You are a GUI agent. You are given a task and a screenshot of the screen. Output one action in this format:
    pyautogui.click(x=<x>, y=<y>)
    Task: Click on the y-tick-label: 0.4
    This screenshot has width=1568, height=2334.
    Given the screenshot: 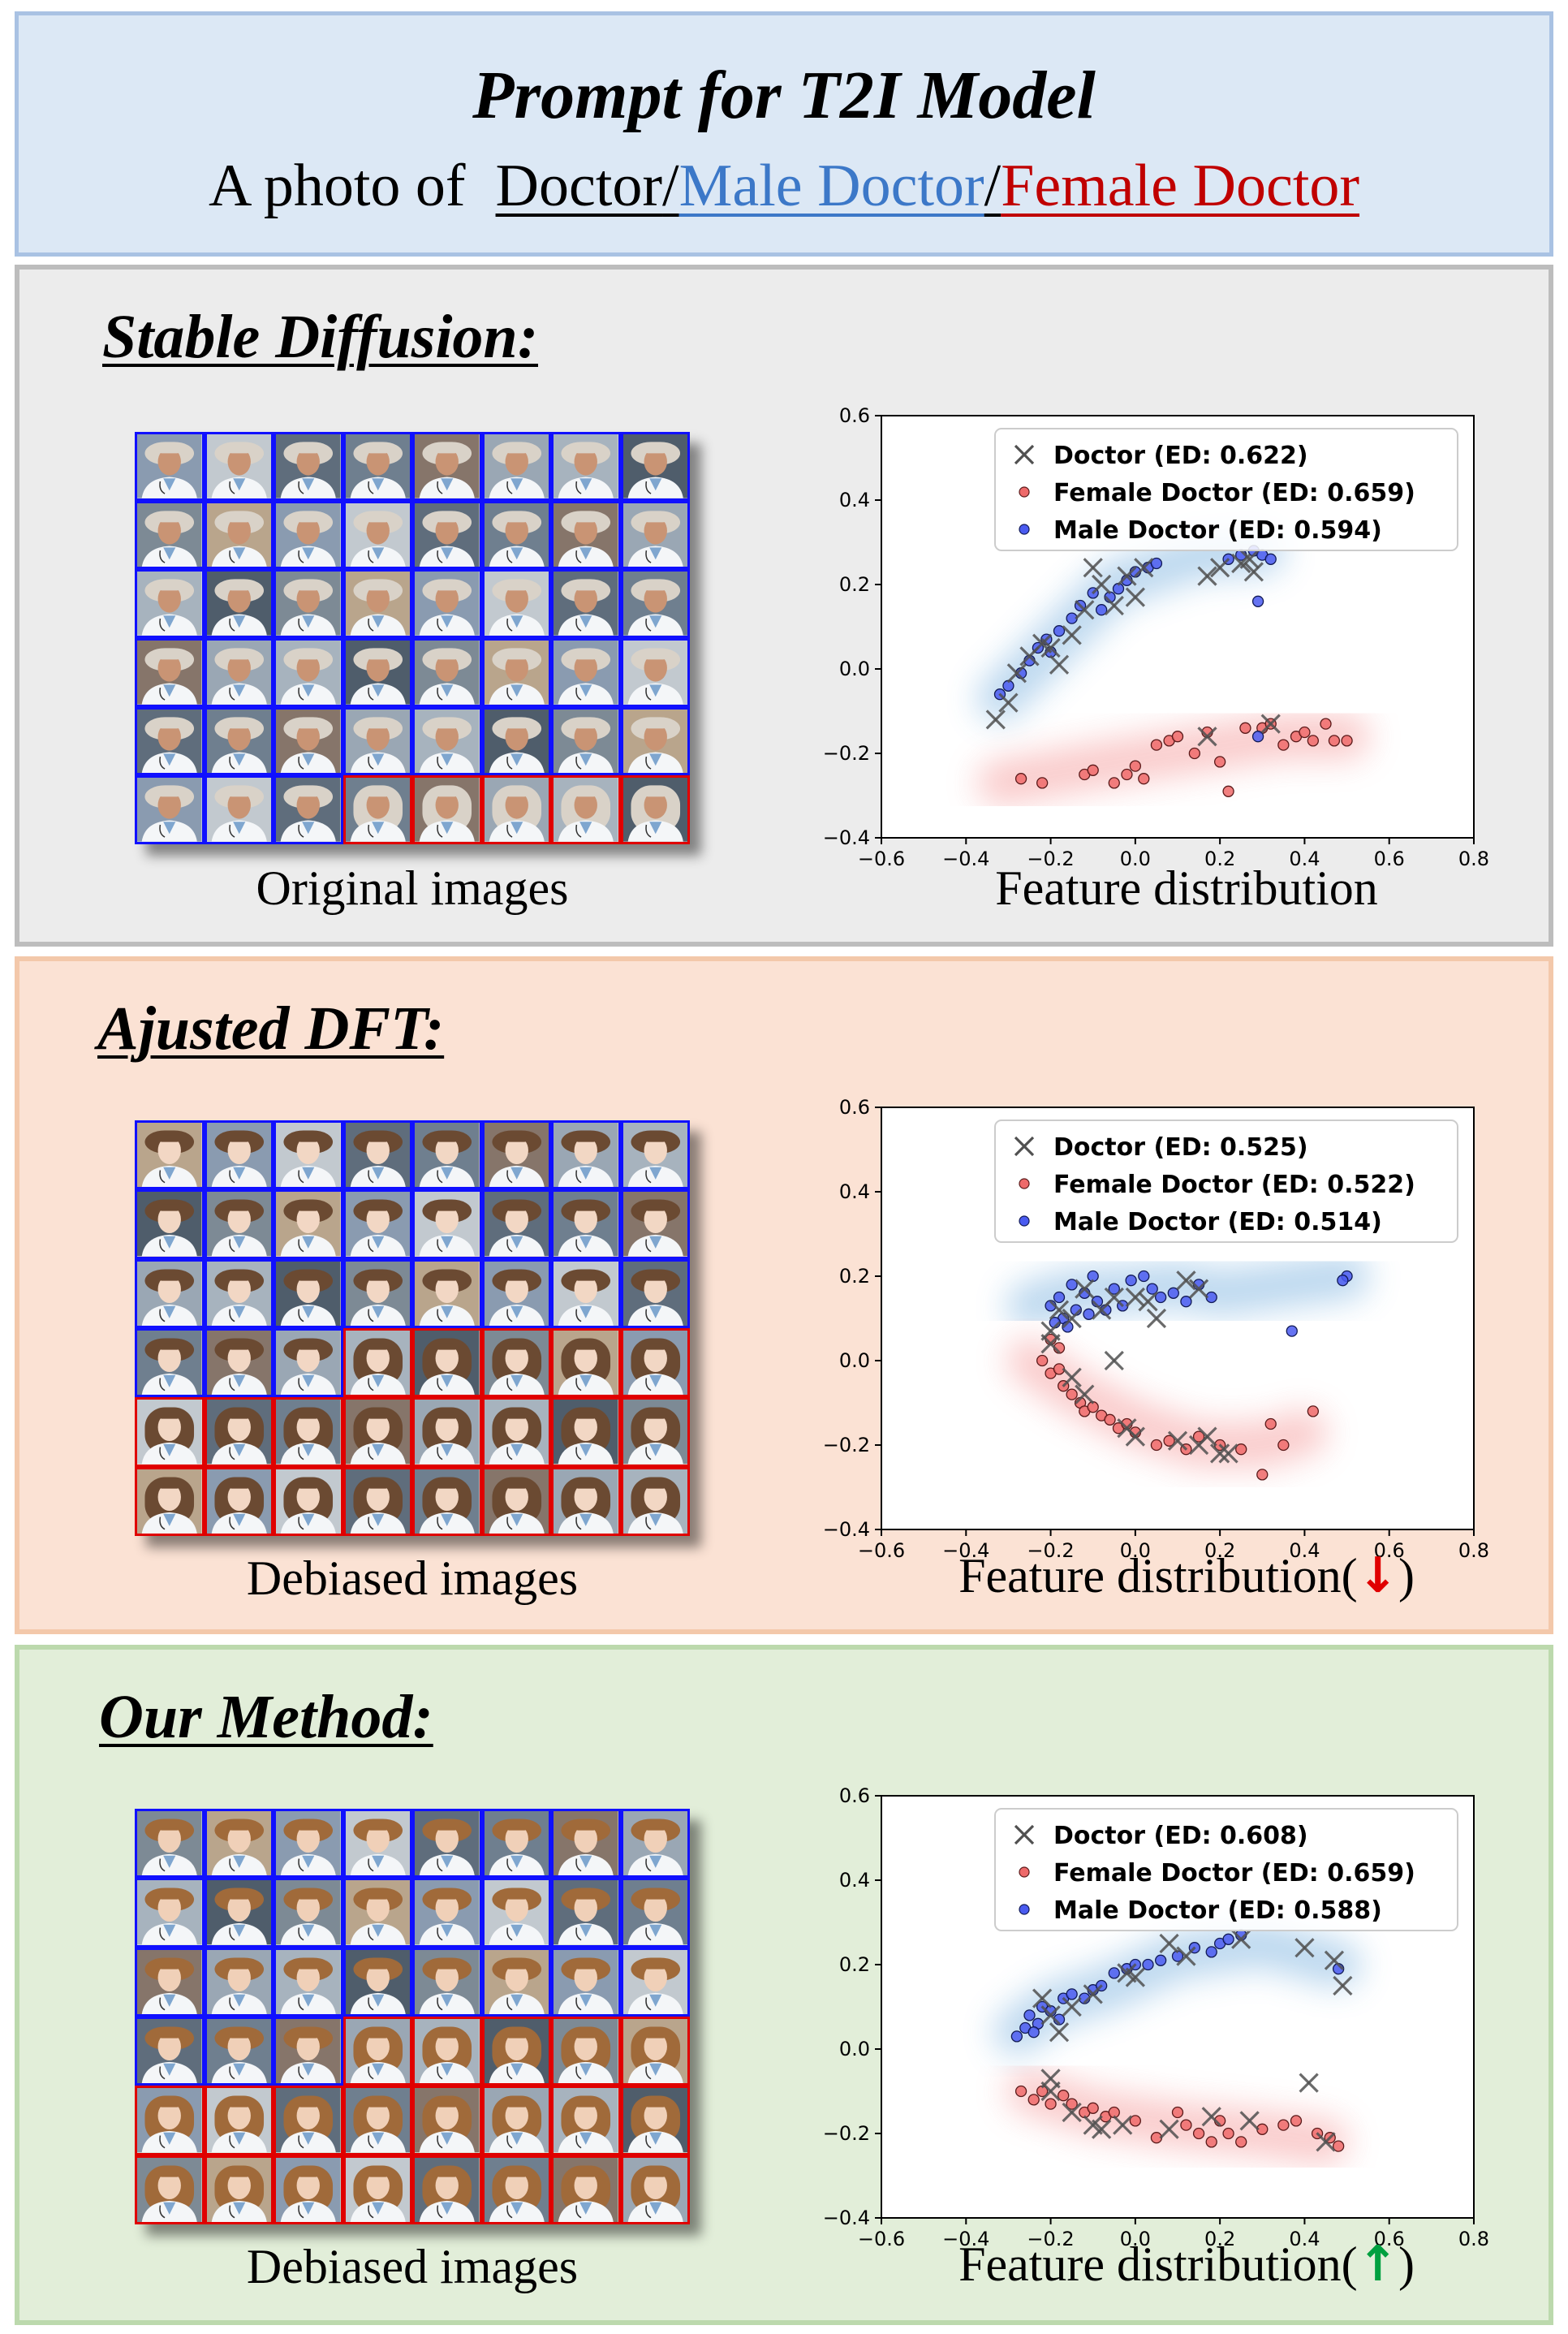 What is the action you would take?
    pyautogui.click(x=855, y=500)
    